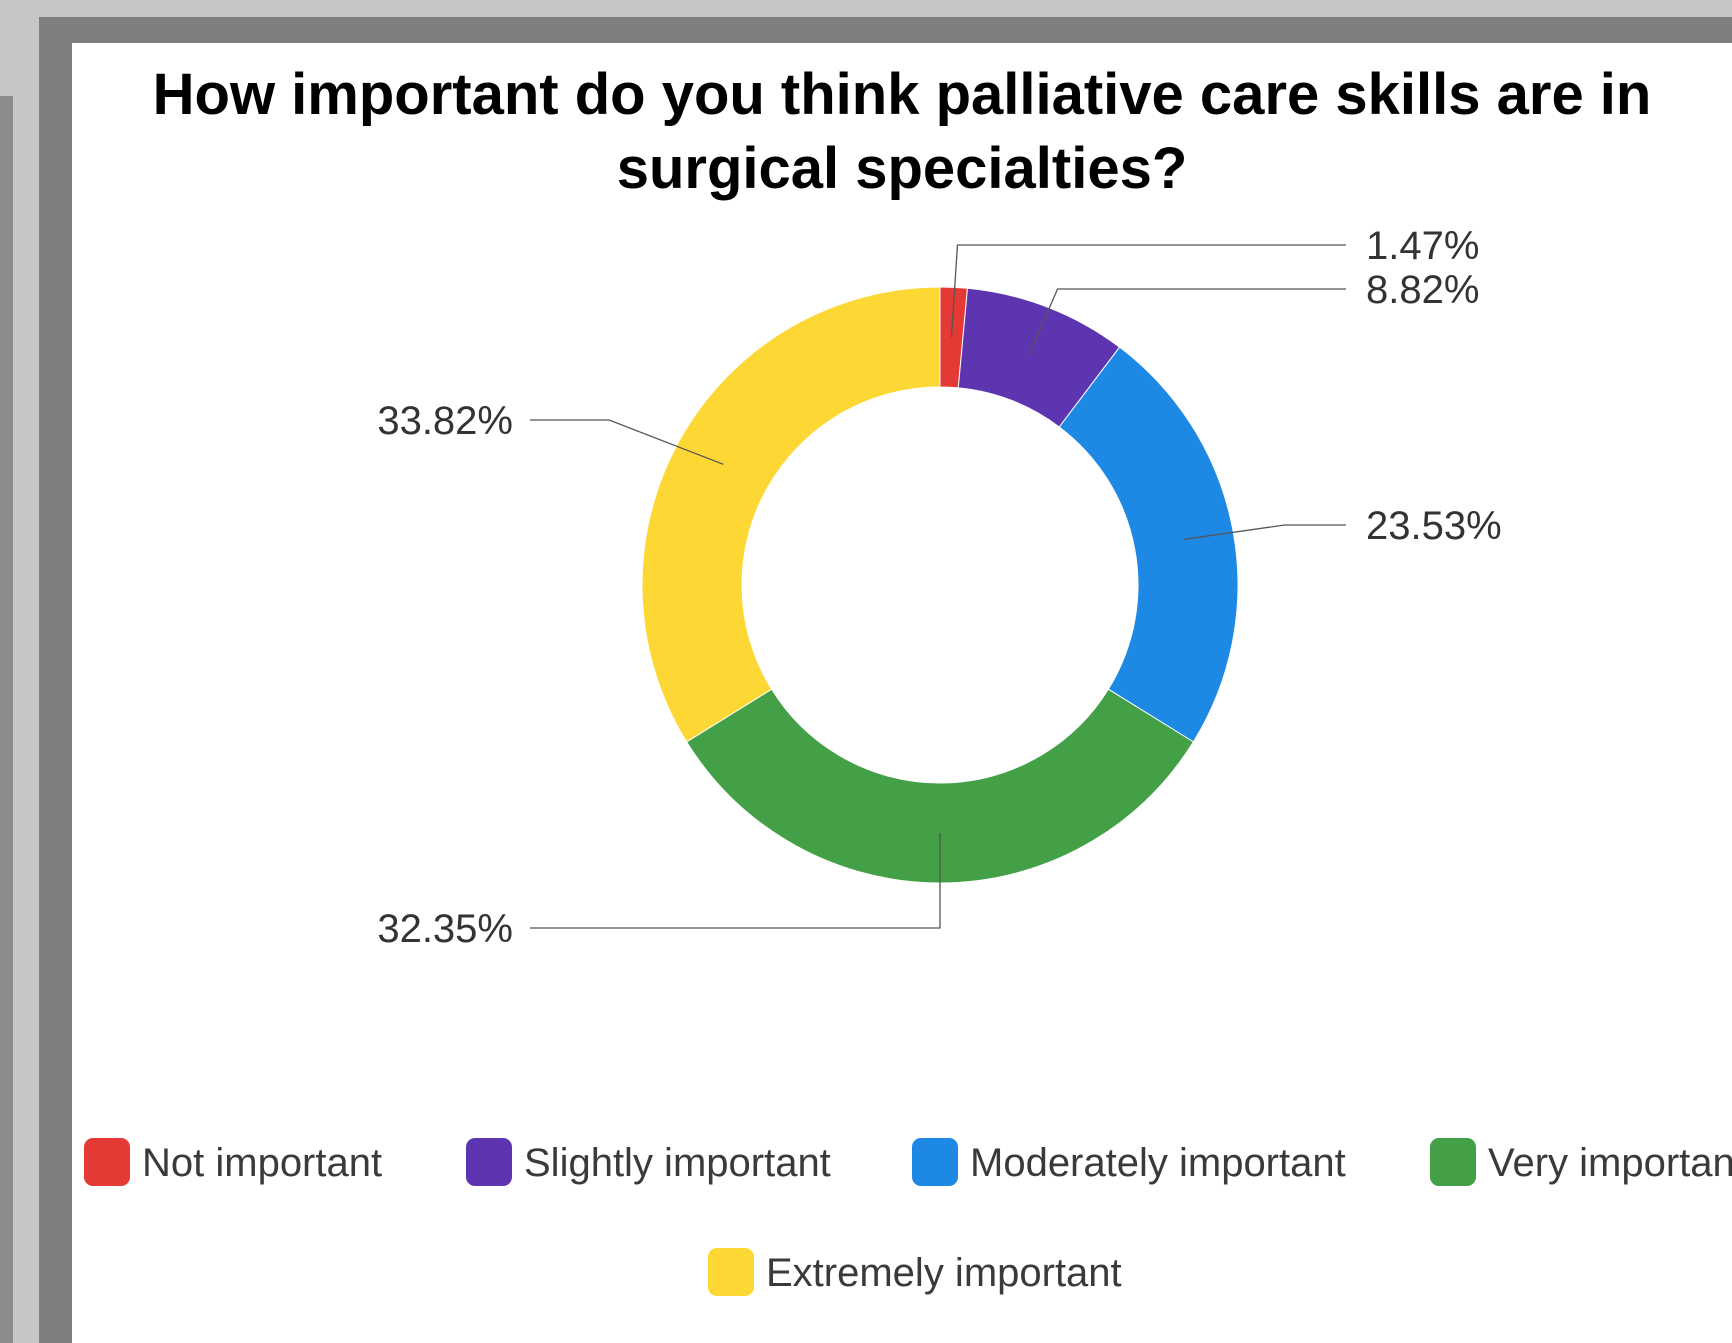 The width and height of the screenshot is (1732, 1343). Describe the element at coordinates (1148, 544) in the screenshot. I see `donut-slice-moderately-important` at that location.